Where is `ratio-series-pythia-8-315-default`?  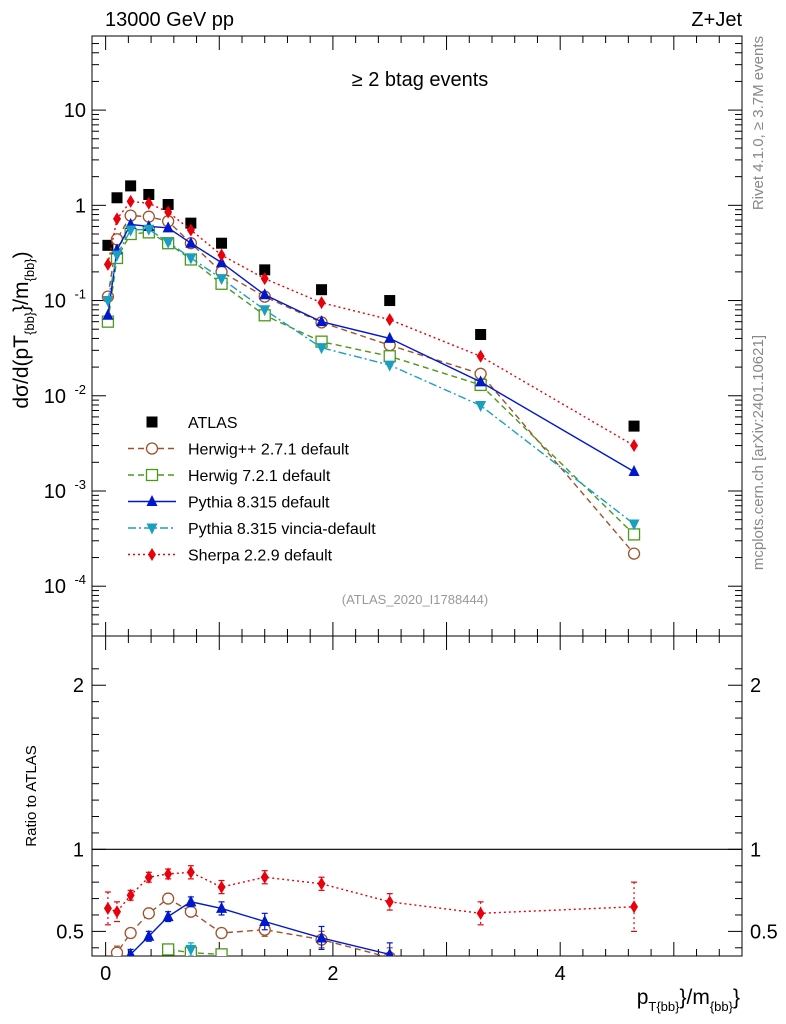
ratio-series-pythia-8-315-default is located at coordinates (253, 933).